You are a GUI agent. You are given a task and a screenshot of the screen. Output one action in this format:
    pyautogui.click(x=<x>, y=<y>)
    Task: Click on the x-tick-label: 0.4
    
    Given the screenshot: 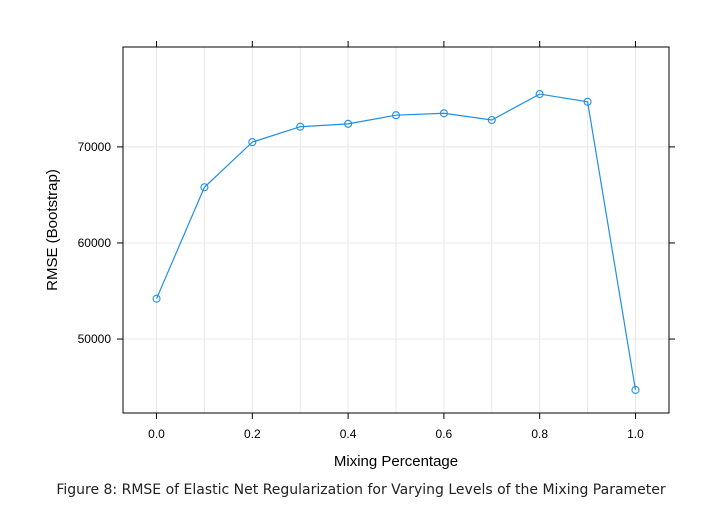 What is the action you would take?
    pyautogui.click(x=348, y=434)
    